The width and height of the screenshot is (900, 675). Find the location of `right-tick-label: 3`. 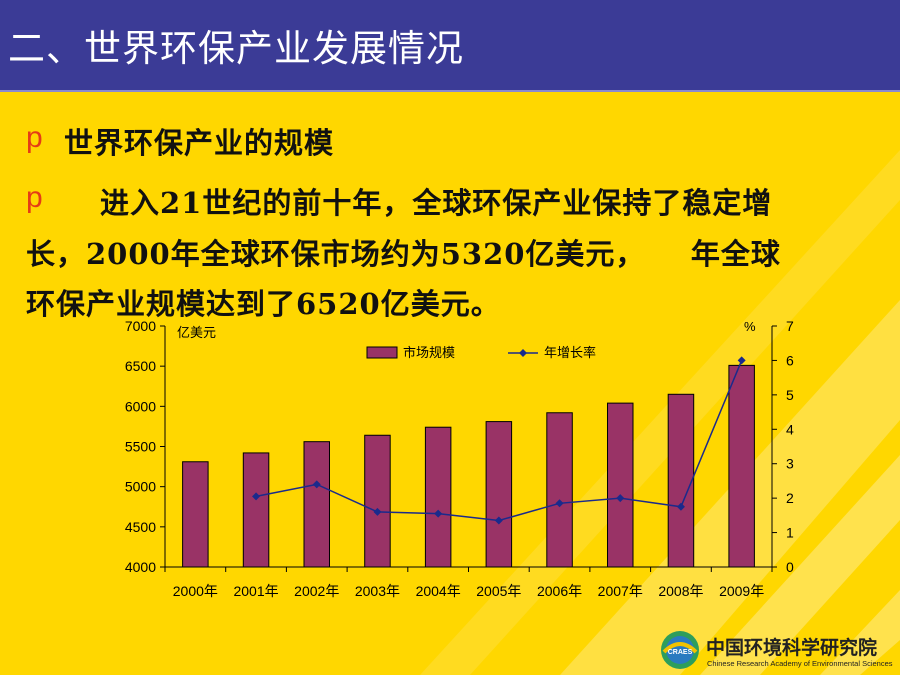

right-tick-label: 3 is located at coordinates (790, 464).